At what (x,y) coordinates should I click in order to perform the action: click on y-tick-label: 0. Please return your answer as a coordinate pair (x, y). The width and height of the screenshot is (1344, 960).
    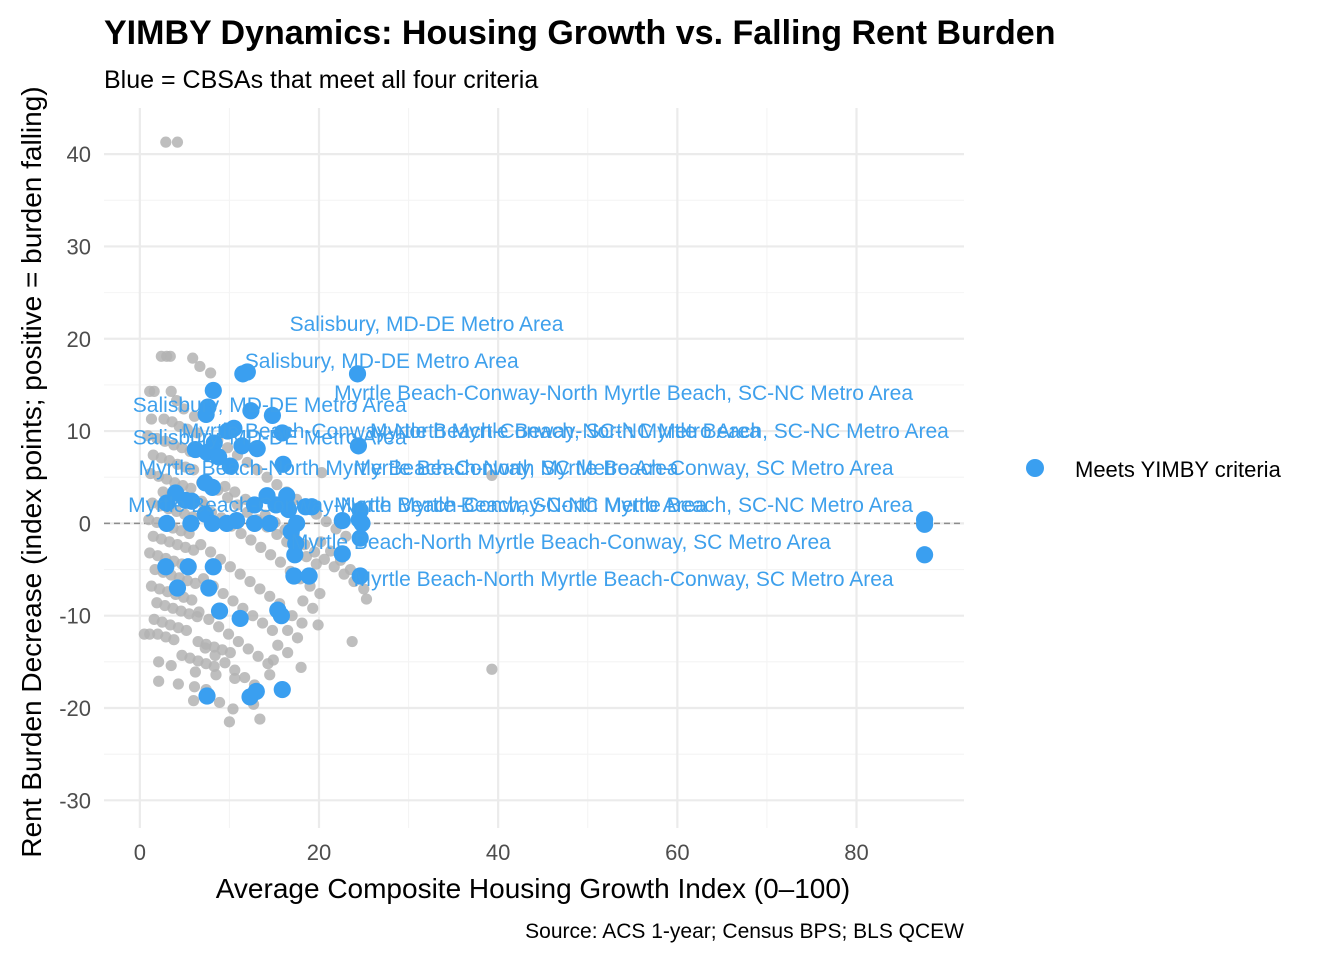
    Looking at the image, I should click on (85, 523).